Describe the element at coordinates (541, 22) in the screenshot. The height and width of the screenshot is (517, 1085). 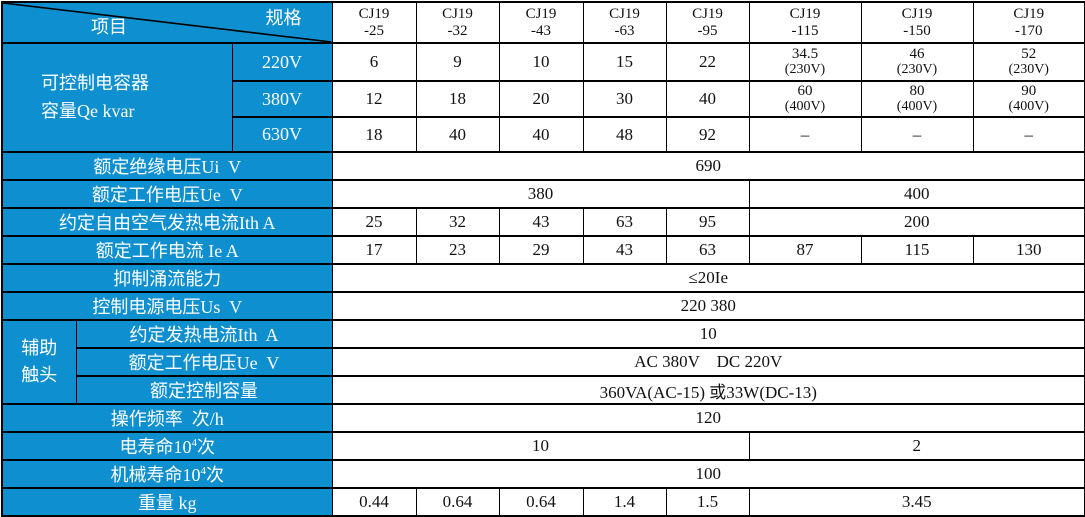
I see `model-header: CJ19 -43` at that location.